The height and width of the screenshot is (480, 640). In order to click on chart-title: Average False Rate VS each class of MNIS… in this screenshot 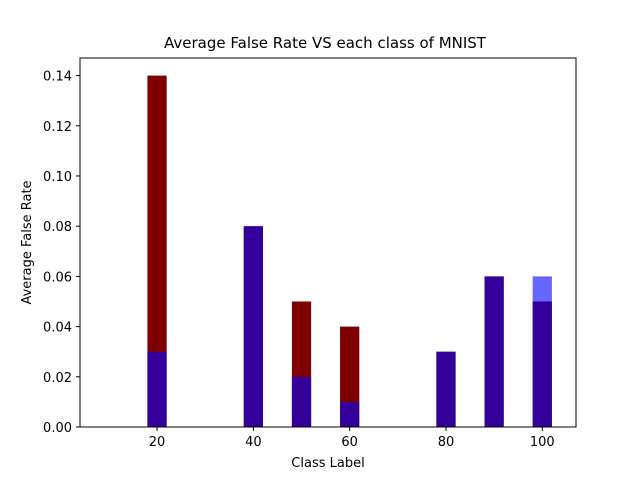, I will do `click(325, 43)`.